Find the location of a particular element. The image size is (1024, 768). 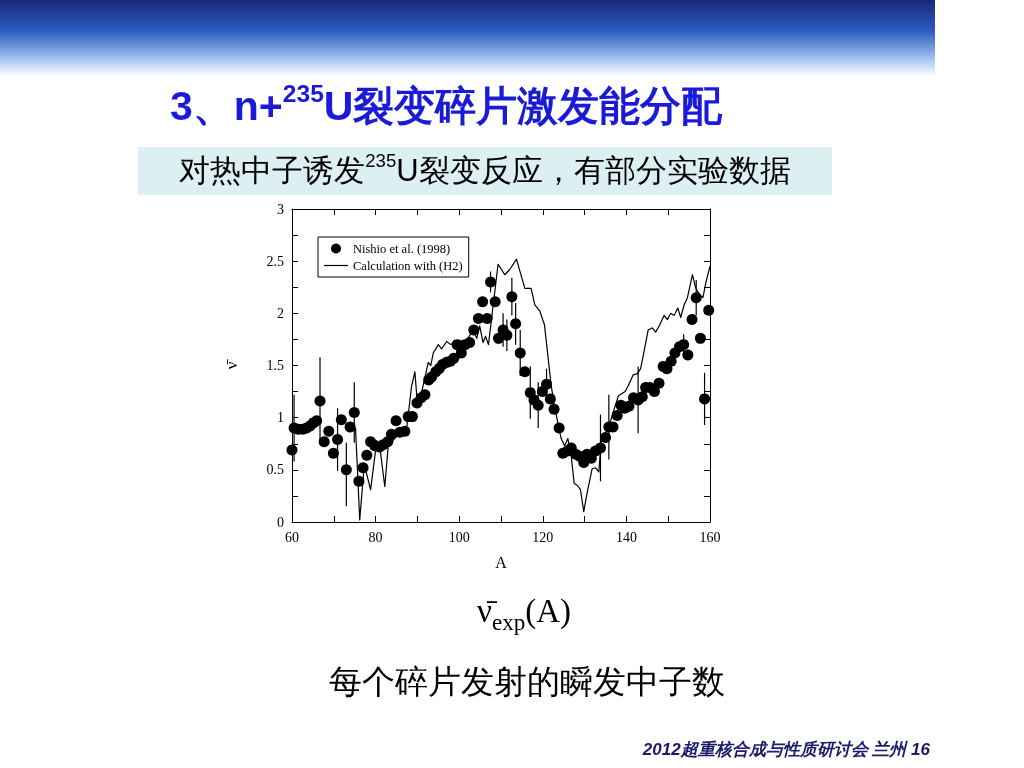

text: ν̄$_{exp}$(A) is located at coordinates (524, 614).